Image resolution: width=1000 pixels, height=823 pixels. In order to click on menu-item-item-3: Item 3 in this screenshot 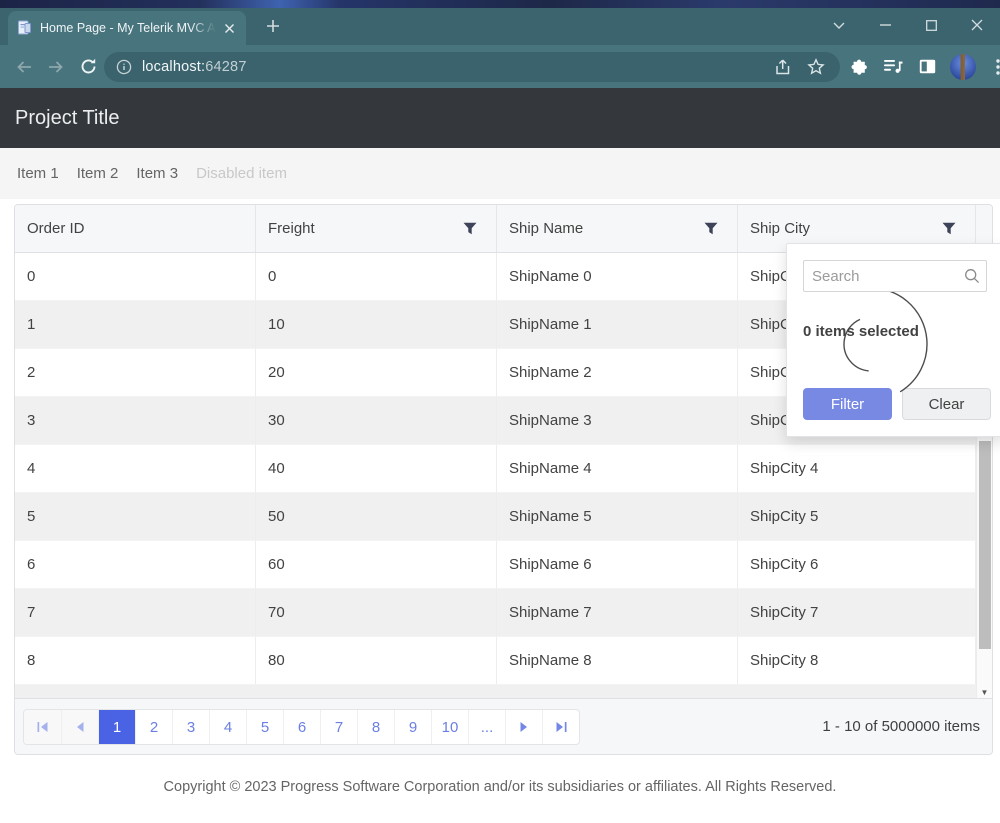, I will do `click(157, 173)`.